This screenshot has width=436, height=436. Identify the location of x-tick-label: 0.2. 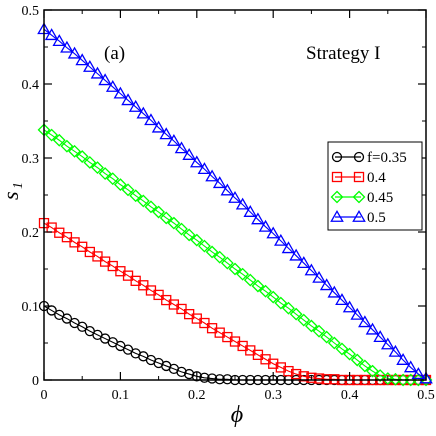
(197, 395).